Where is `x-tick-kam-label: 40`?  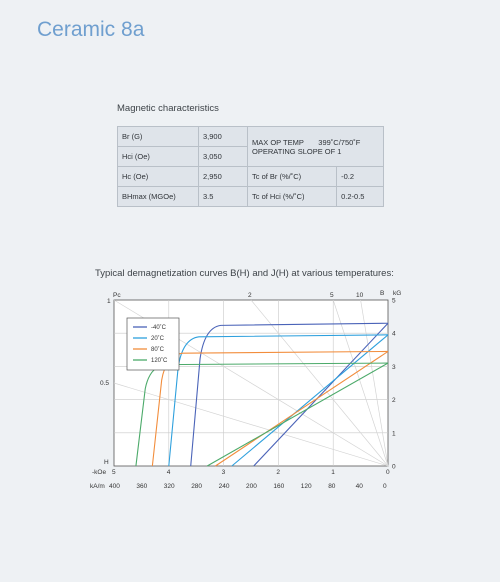
x-tick-kam-label: 40 is located at coordinates (360, 486).